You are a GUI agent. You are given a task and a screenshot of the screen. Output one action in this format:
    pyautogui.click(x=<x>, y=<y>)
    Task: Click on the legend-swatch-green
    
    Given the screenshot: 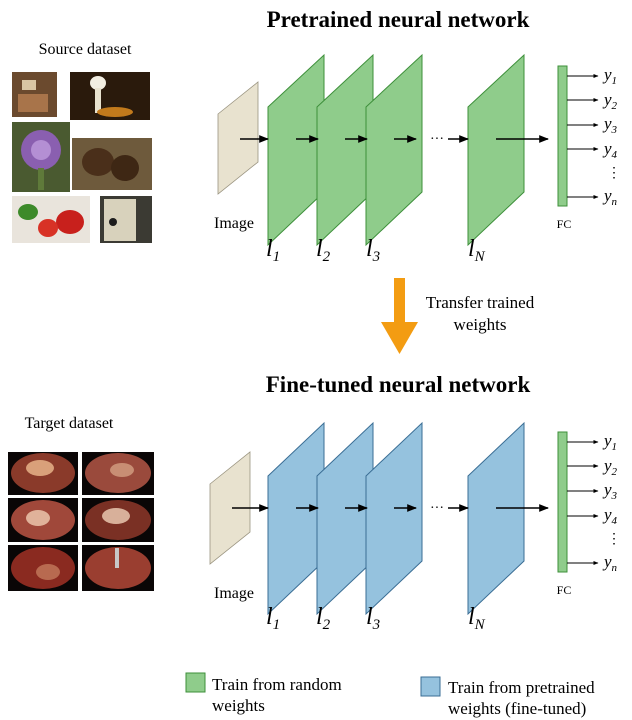 What is the action you would take?
    pyautogui.click(x=195, y=682)
    